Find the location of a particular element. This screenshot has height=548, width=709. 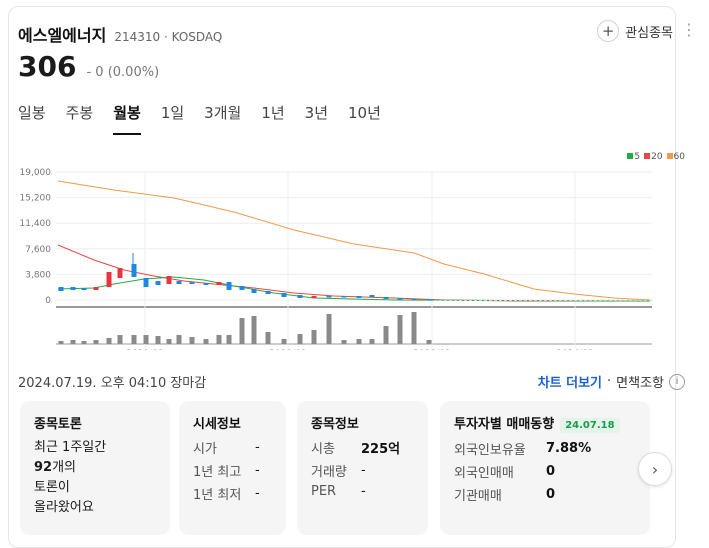

quote-panel: 시세정보 시가 - 1년 최고 - 1년 최저 - is located at coordinates (232, 468).